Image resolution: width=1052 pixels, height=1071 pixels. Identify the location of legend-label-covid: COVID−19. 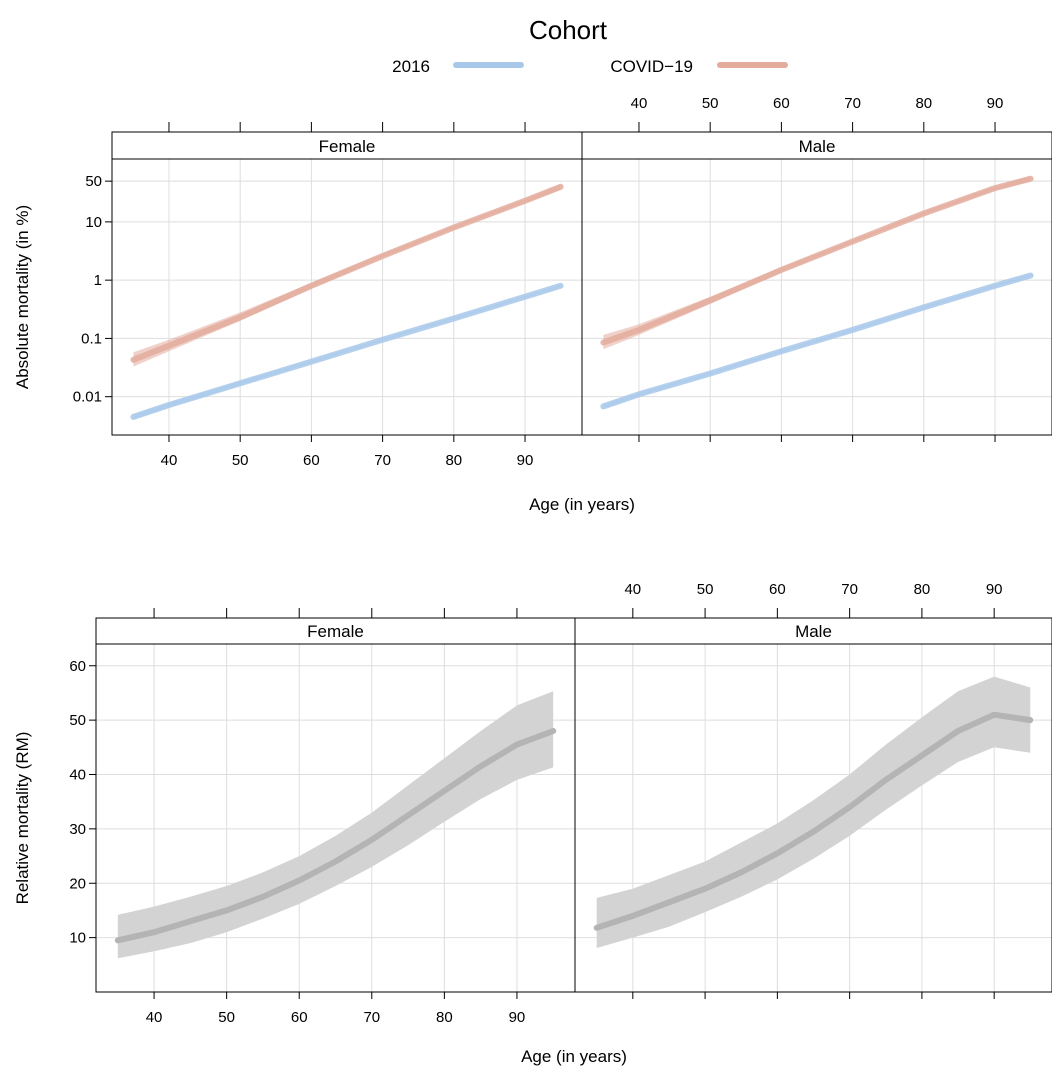
(651, 66).